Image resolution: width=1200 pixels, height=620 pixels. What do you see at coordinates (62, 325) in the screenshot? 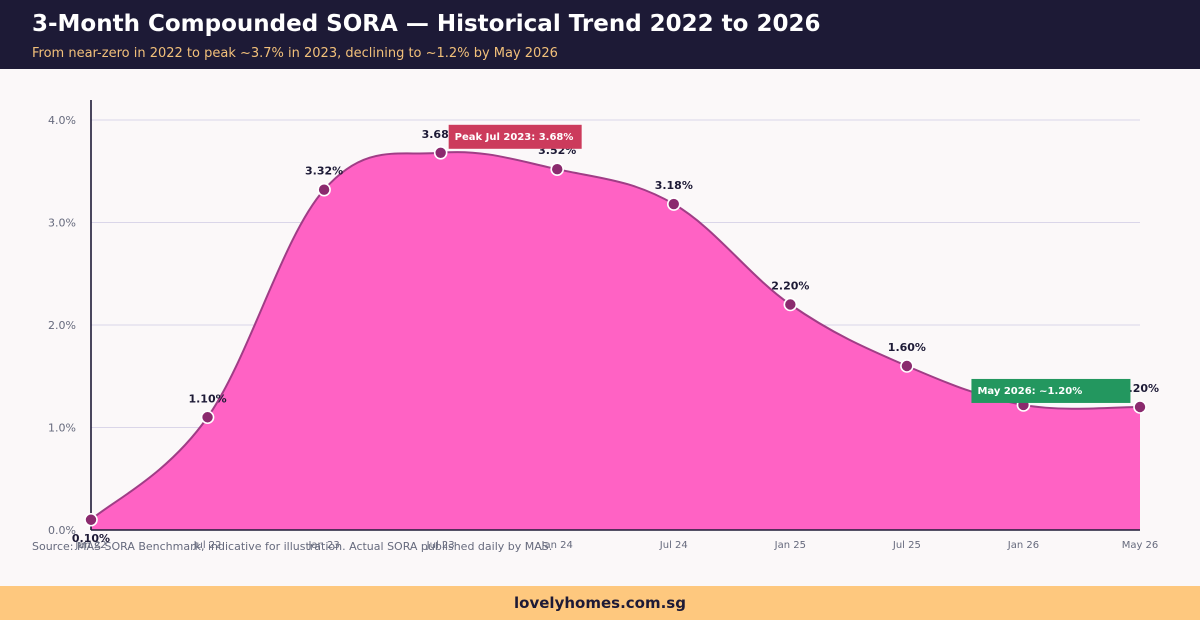
I see `y-tick-label: 2.0%` at bounding box center [62, 325].